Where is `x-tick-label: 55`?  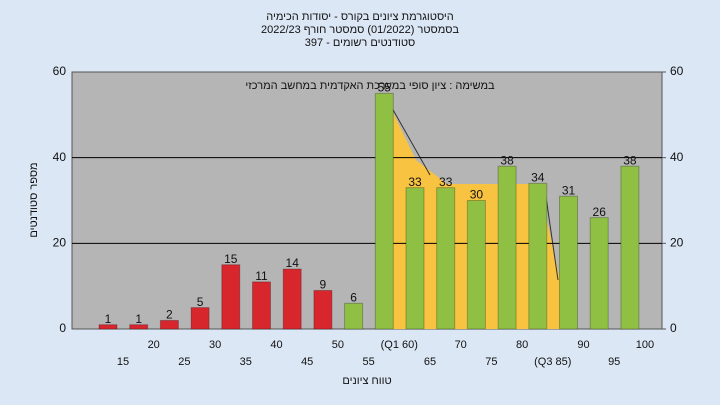 x-tick-label: 55 is located at coordinates (368, 362).